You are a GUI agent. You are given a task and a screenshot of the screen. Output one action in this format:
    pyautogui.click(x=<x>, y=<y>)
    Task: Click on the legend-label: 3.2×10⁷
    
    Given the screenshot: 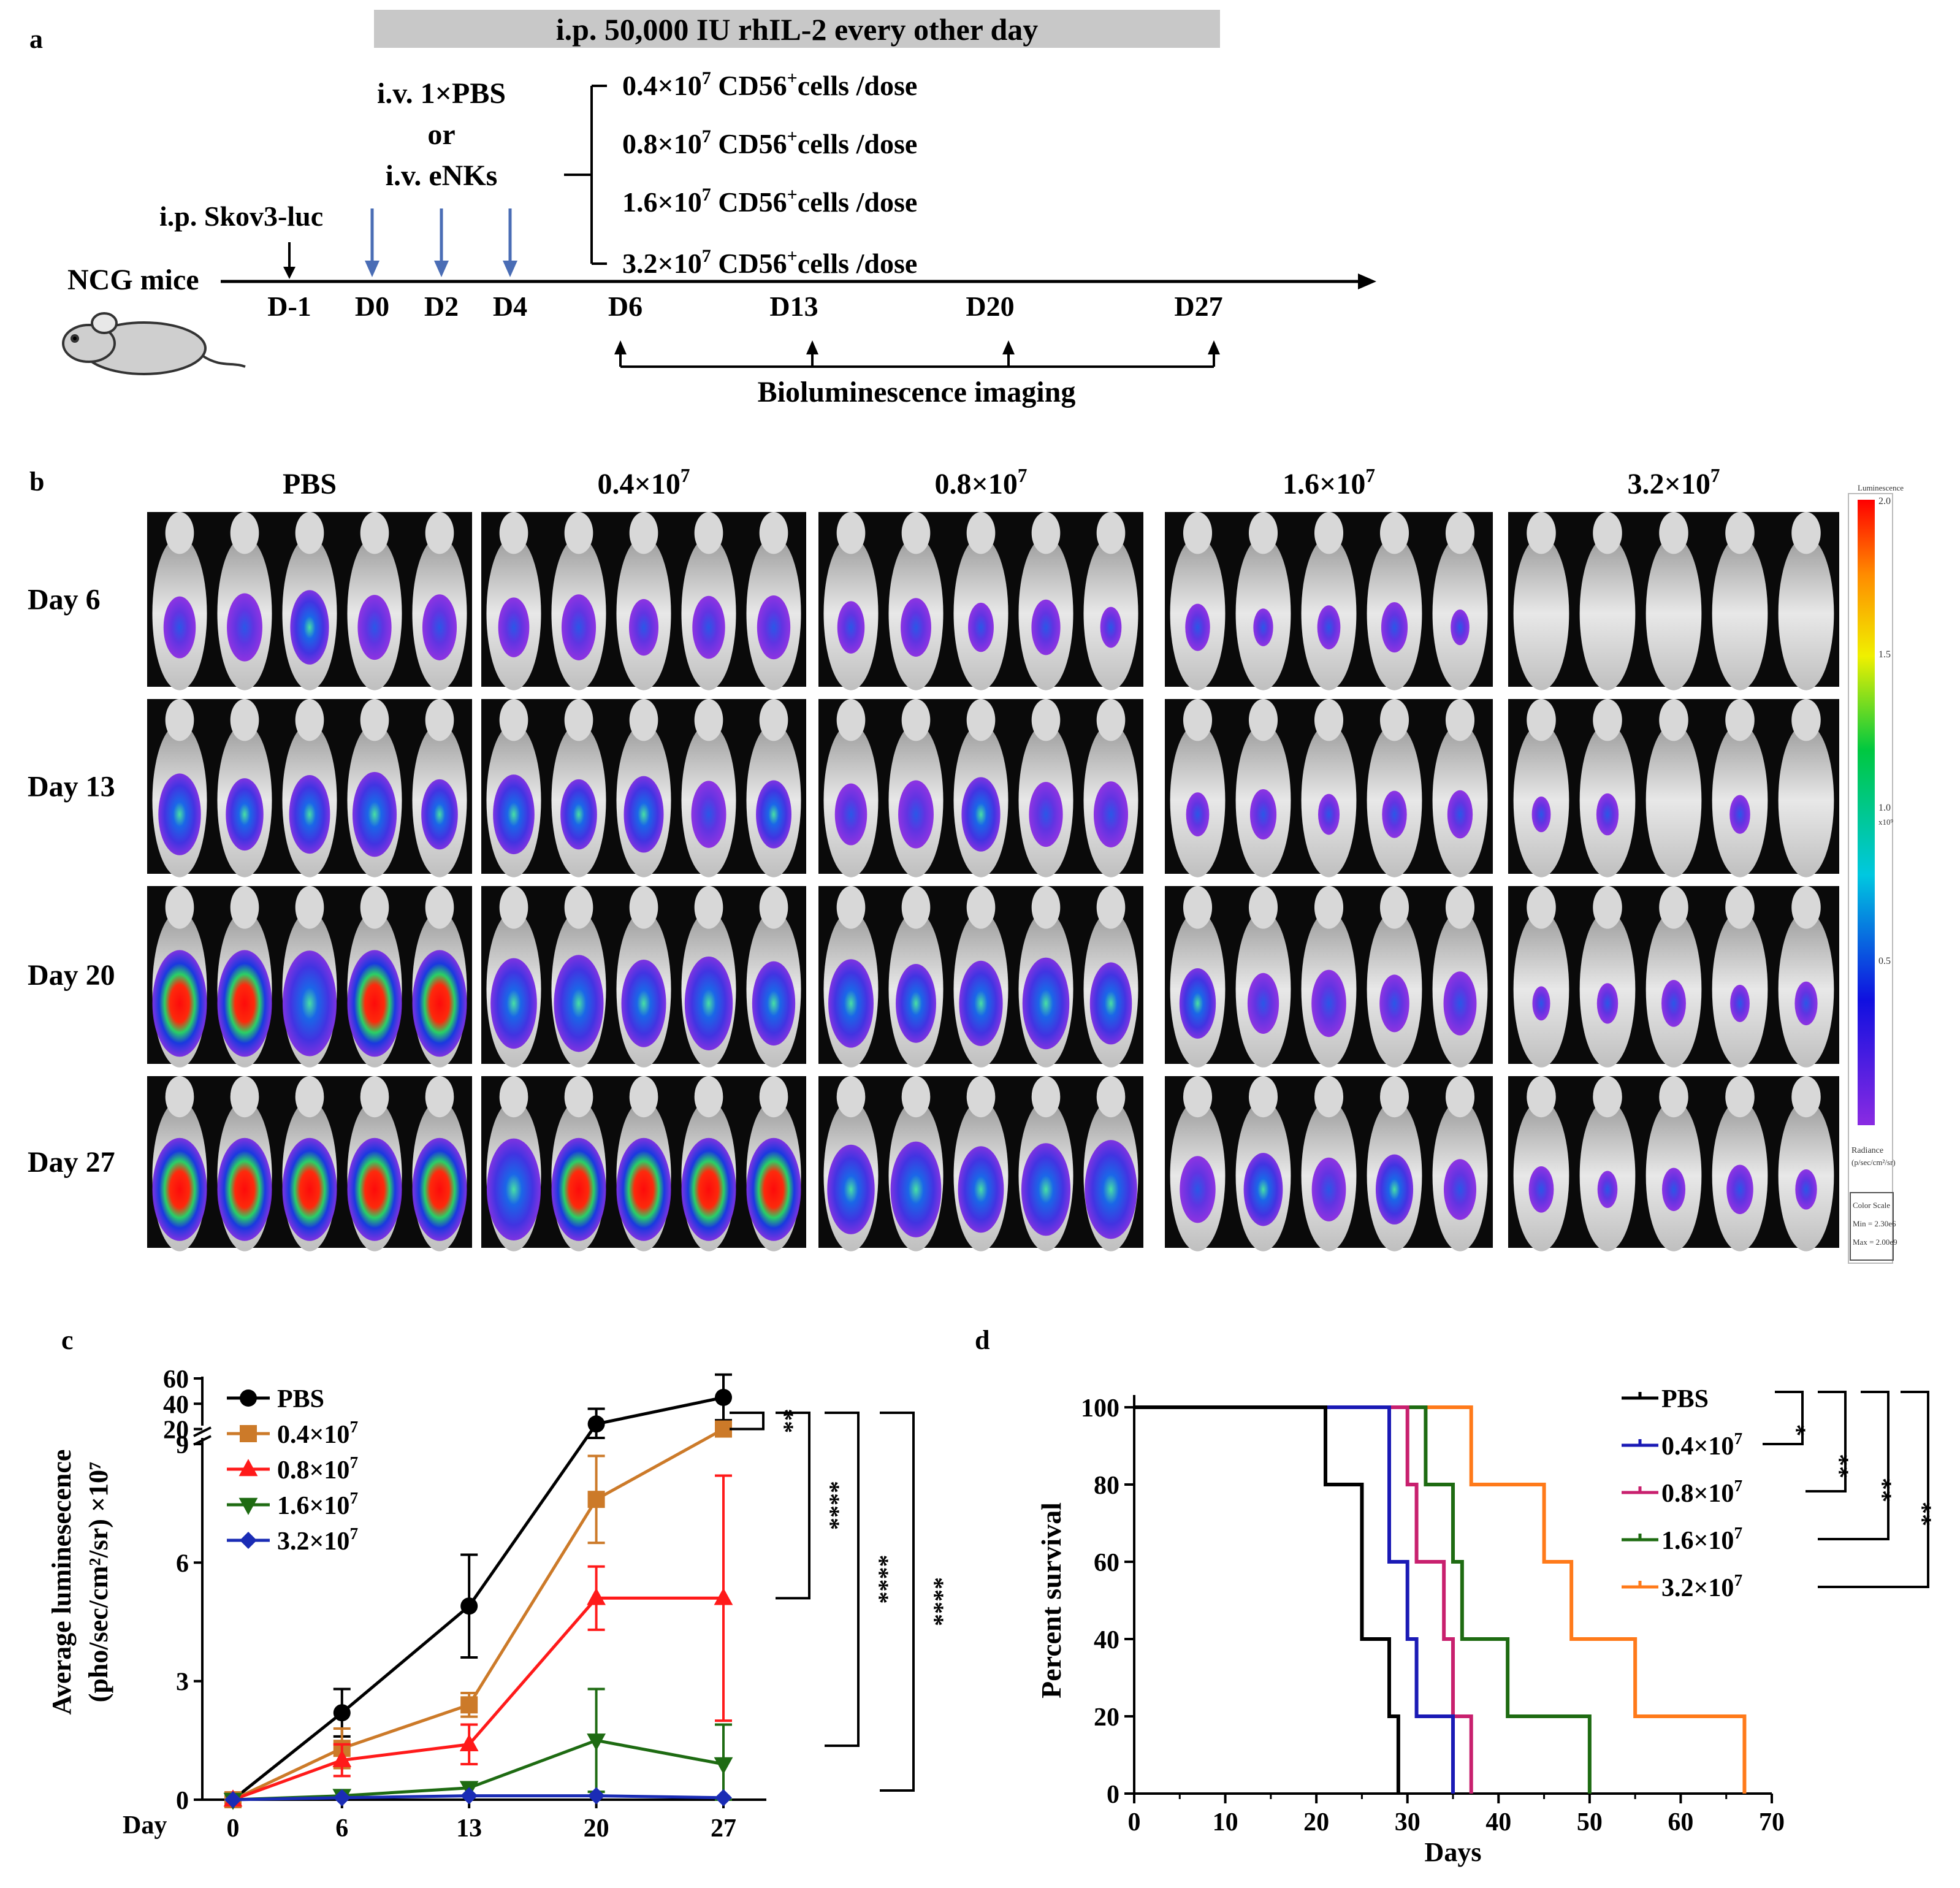 What is the action you would take?
    pyautogui.click(x=317, y=1540)
    